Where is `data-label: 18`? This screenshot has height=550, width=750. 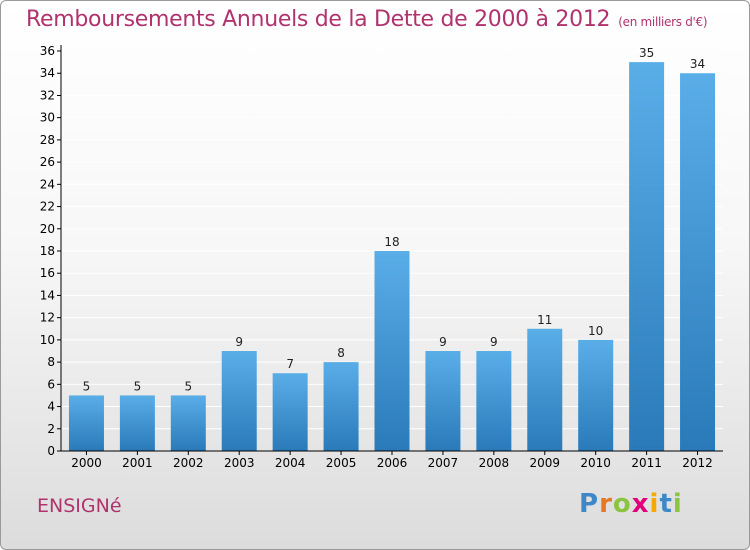
data-label: 18 is located at coordinates (391, 242).